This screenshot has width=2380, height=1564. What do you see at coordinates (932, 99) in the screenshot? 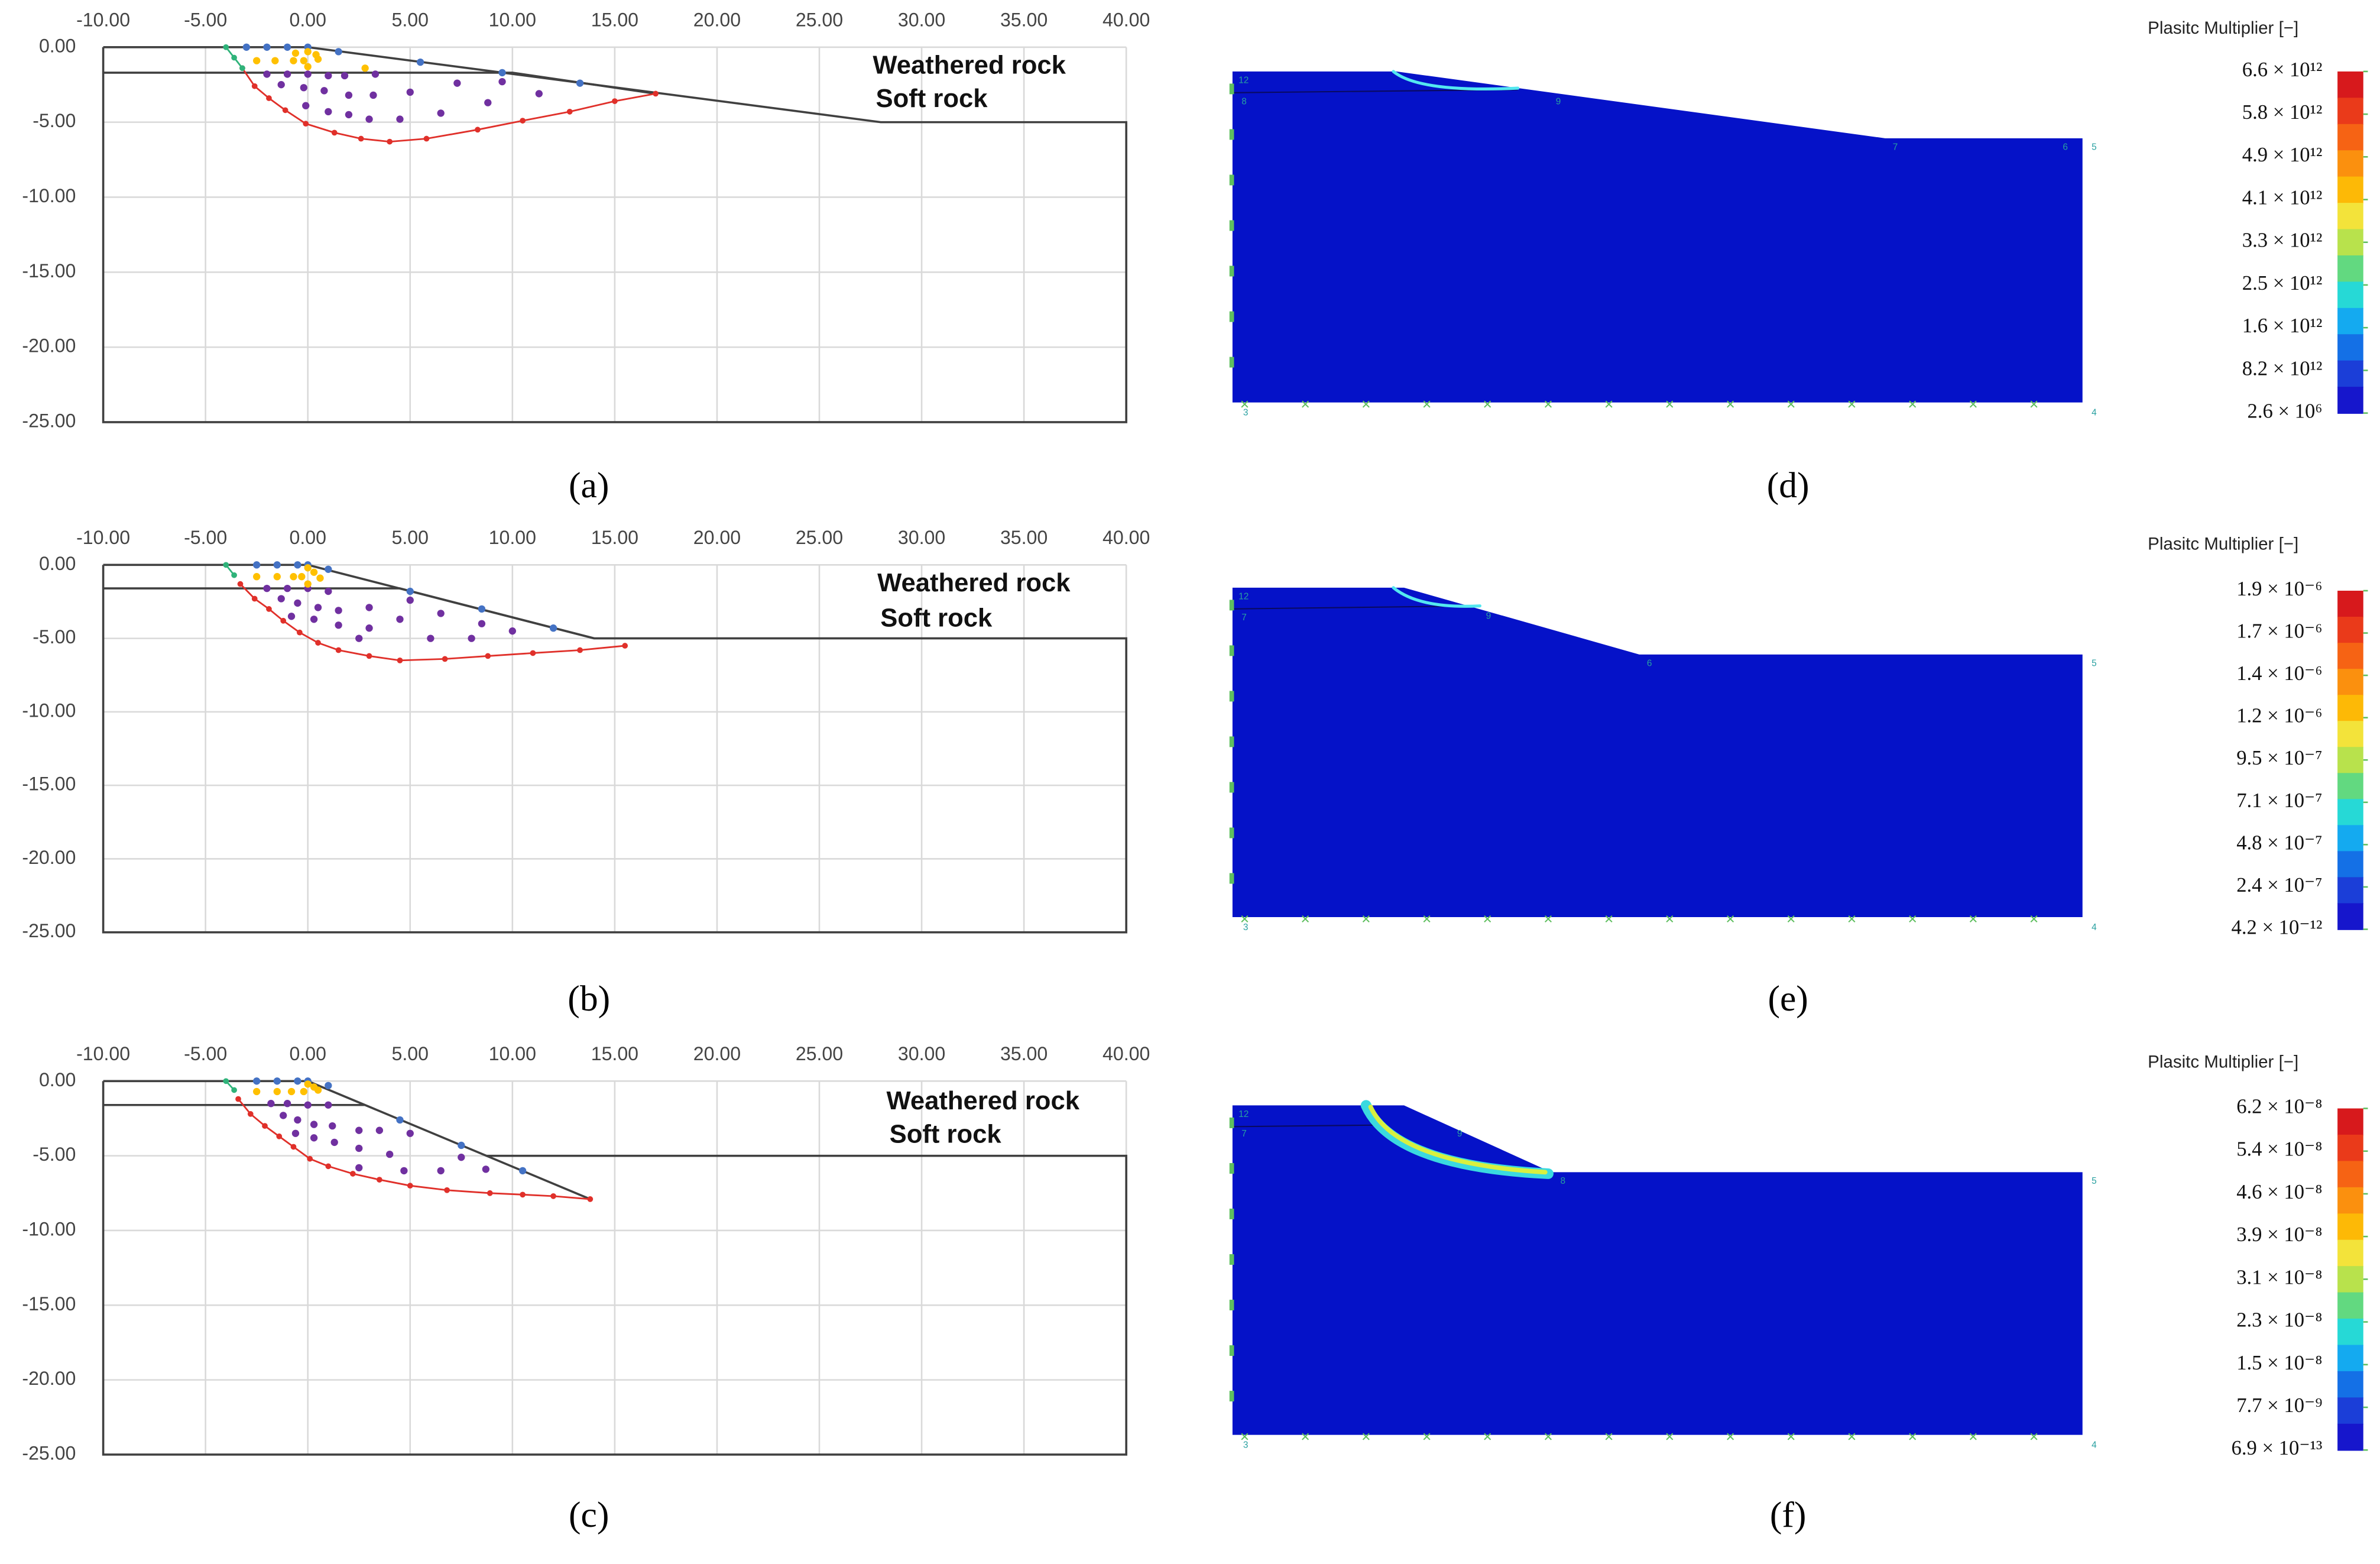
I see `annotation: Soft rock` at bounding box center [932, 99].